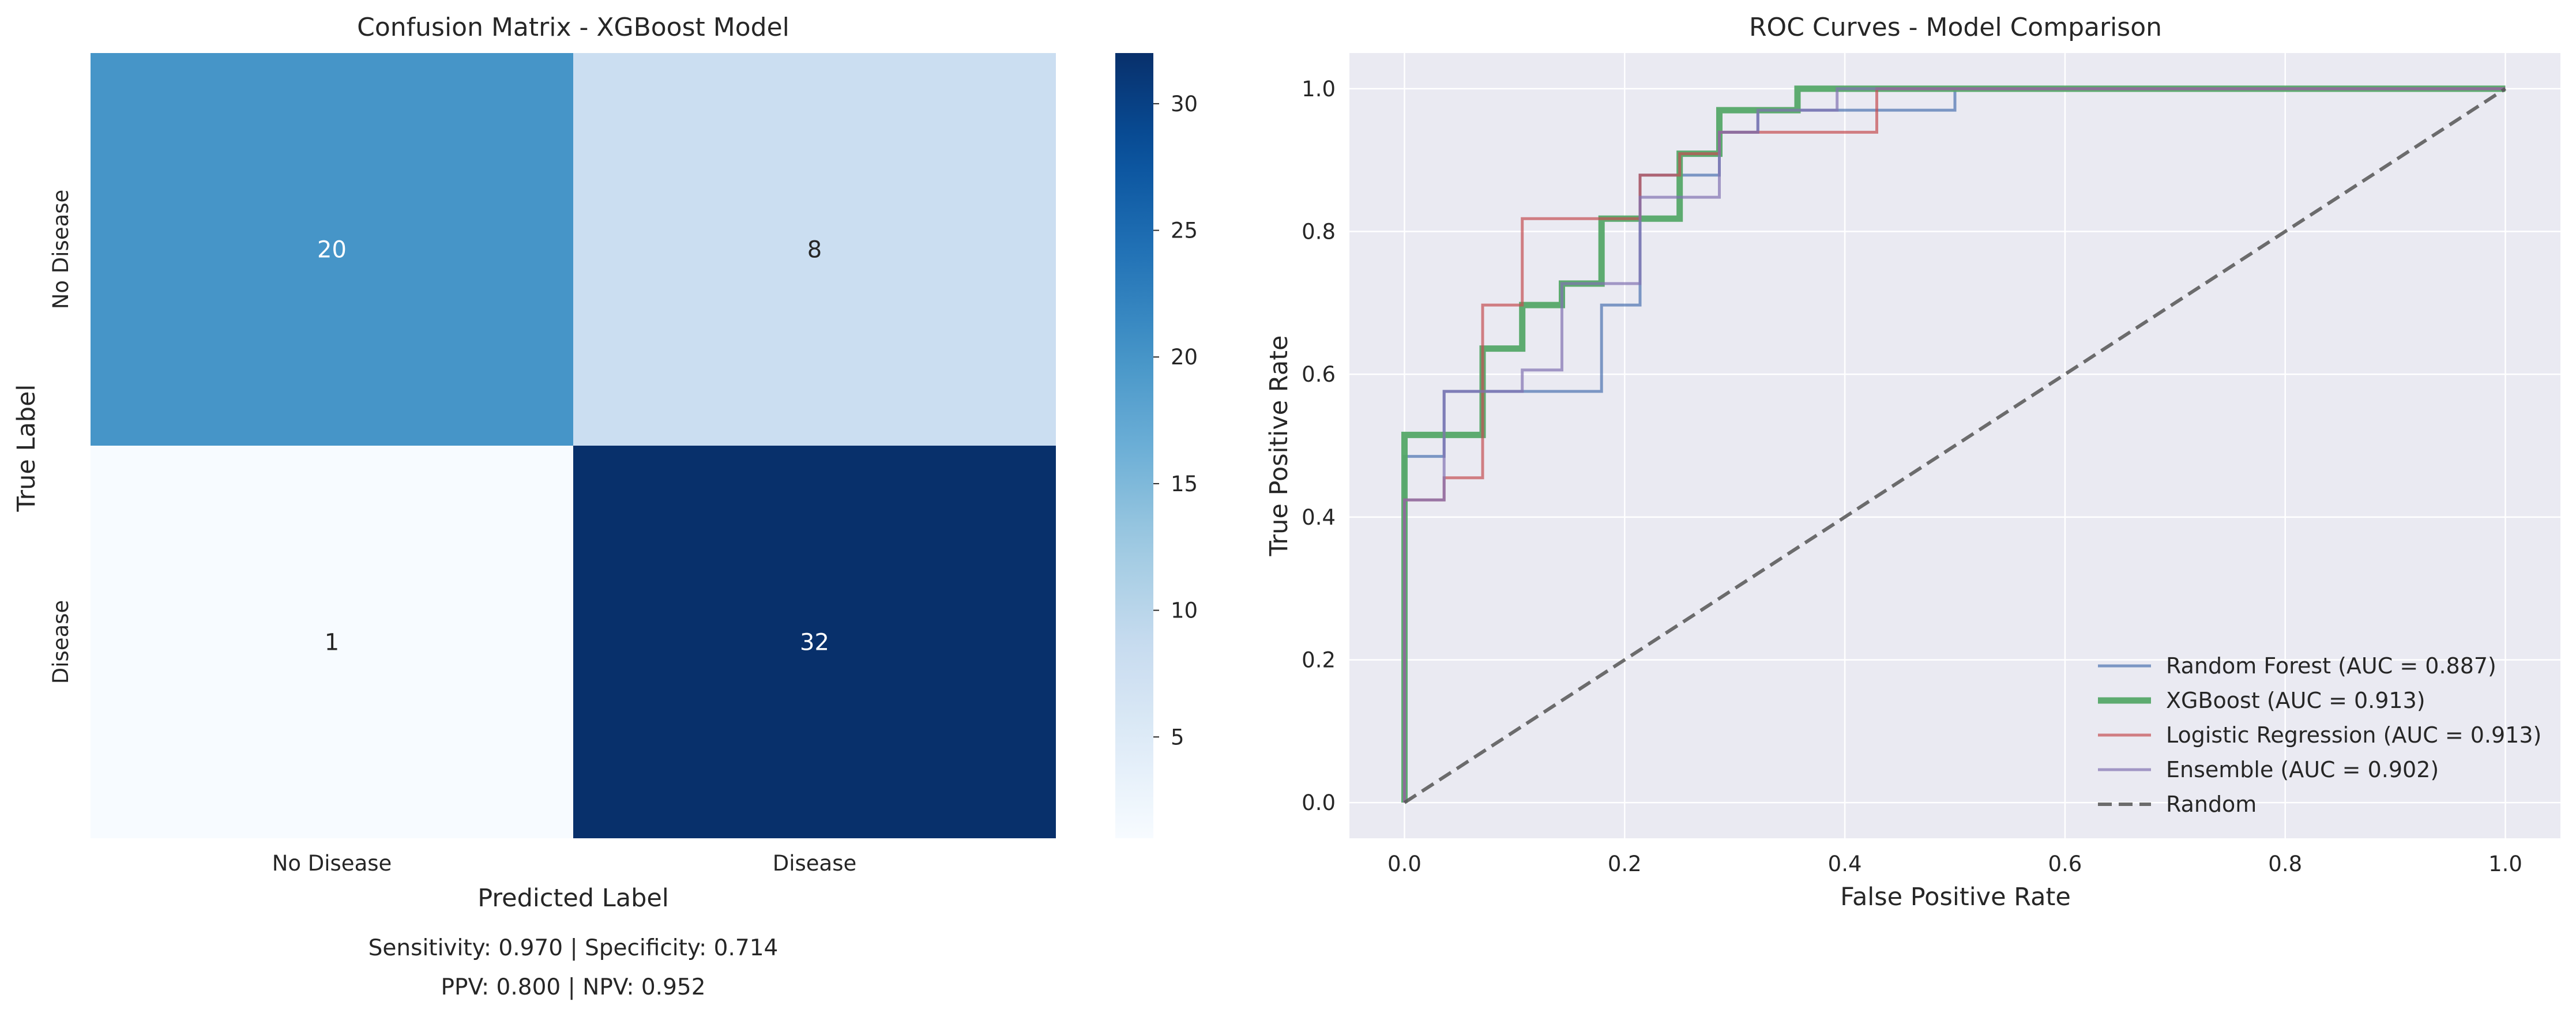  Describe the element at coordinates (573, 28) in the screenshot. I see `confusion-matrix-title: Confusion Matrix - XGBoost Model` at that location.